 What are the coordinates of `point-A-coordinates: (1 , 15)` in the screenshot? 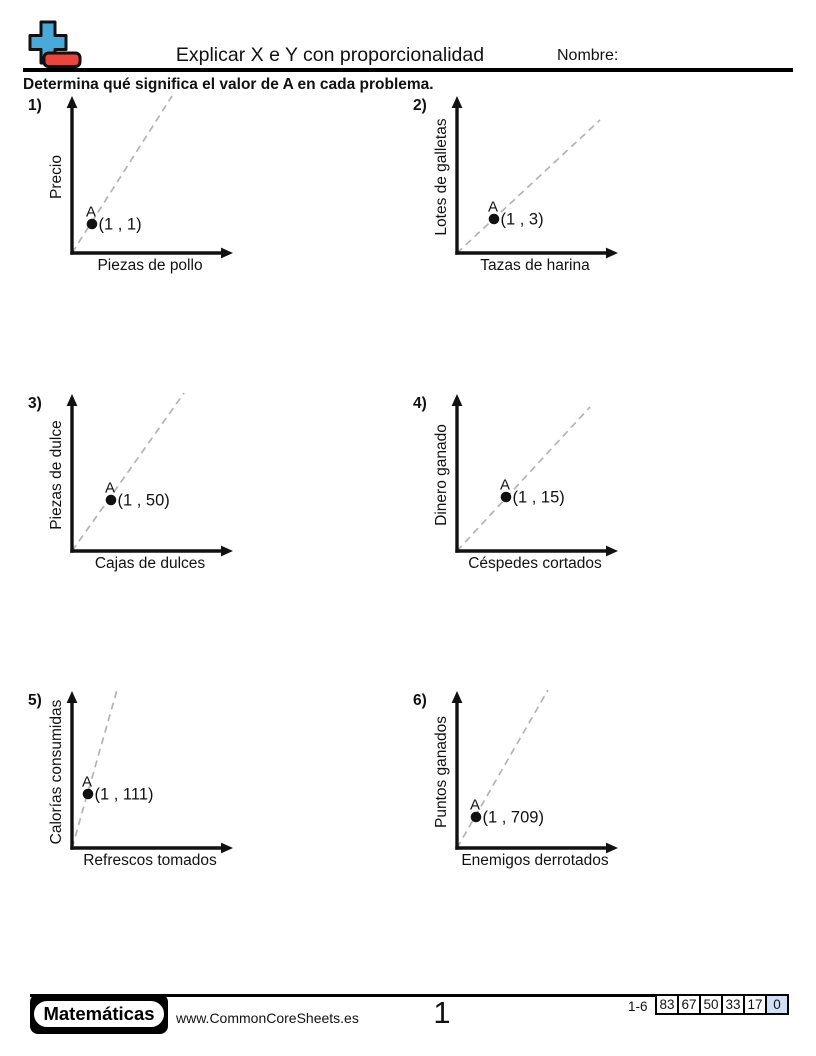 It's located at (539, 498).